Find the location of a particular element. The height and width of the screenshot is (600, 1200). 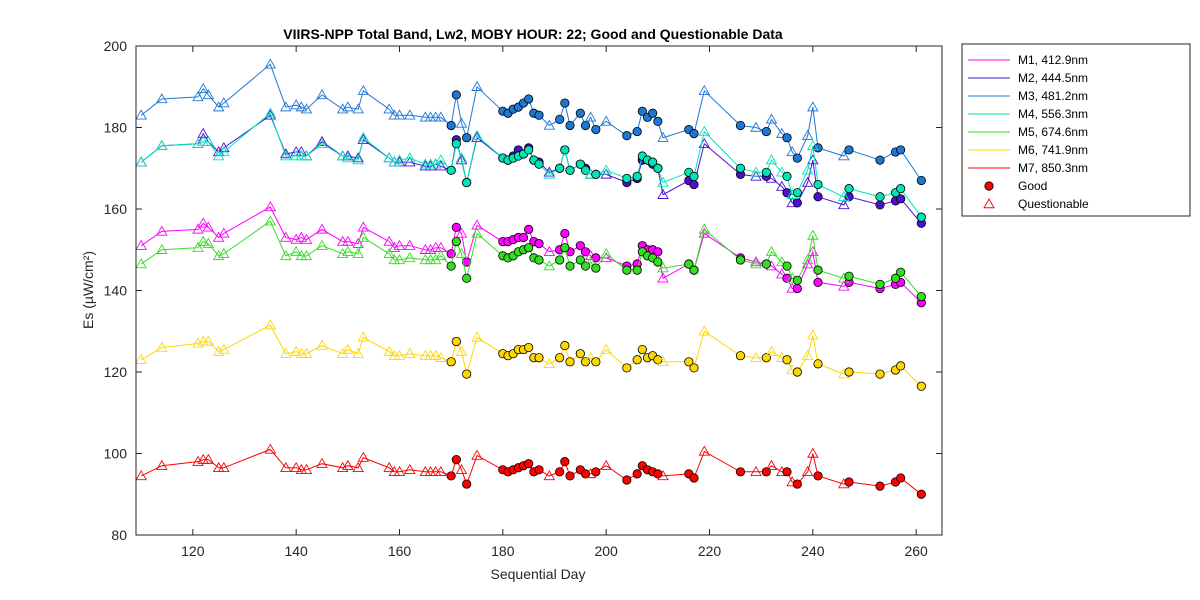

x-tick-label: 160 is located at coordinates (400, 551).